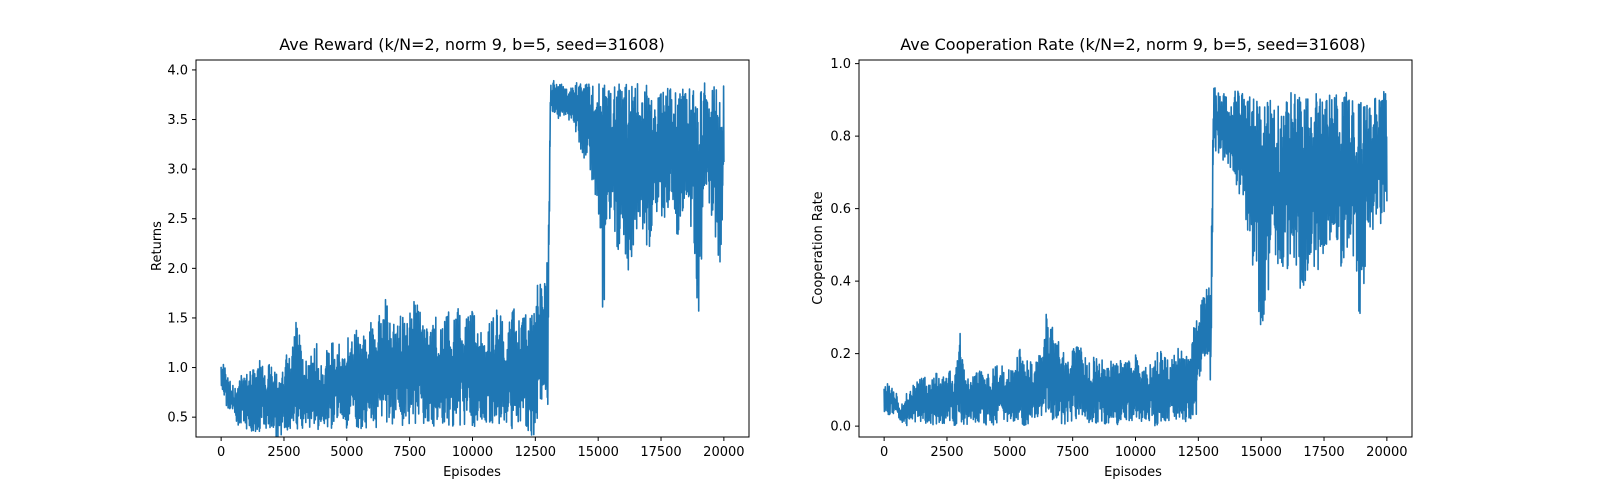  What do you see at coordinates (1072, 452) in the screenshot?
I see `cooperation-x-tick-label: 7500` at bounding box center [1072, 452].